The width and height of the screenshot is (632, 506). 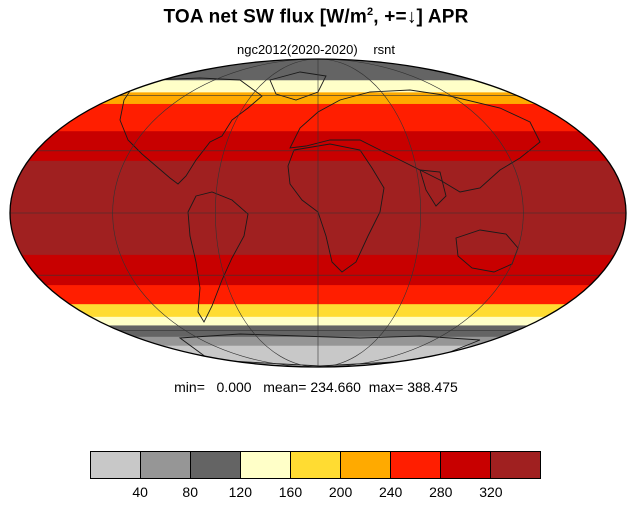 I want to click on india-outline, so click(x=433, y=188).